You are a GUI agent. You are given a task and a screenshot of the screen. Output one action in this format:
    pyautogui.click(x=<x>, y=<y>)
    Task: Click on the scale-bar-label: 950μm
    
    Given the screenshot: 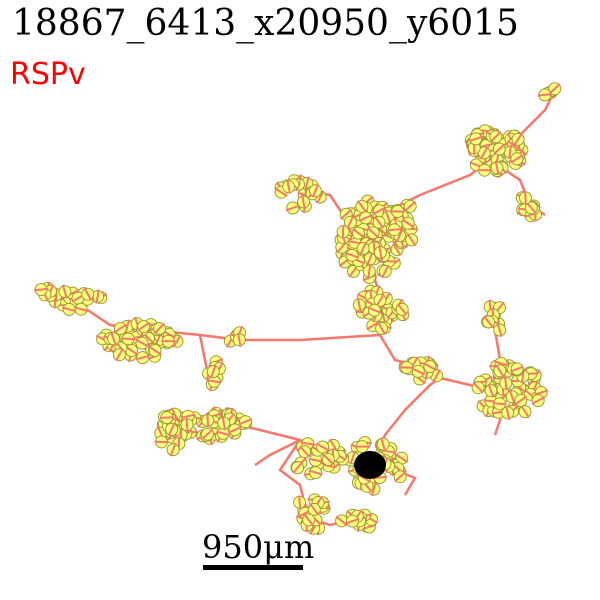 What is the action you would take?
    pyautogui.click(x=258, y=547)
    